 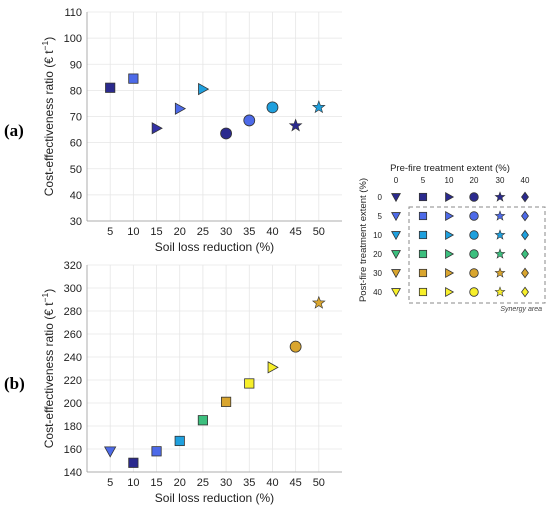 What do you see at coordinates (133, 232) in the screenshot?
I see `x-tick-label: 10` at bounding box center [133, 232].